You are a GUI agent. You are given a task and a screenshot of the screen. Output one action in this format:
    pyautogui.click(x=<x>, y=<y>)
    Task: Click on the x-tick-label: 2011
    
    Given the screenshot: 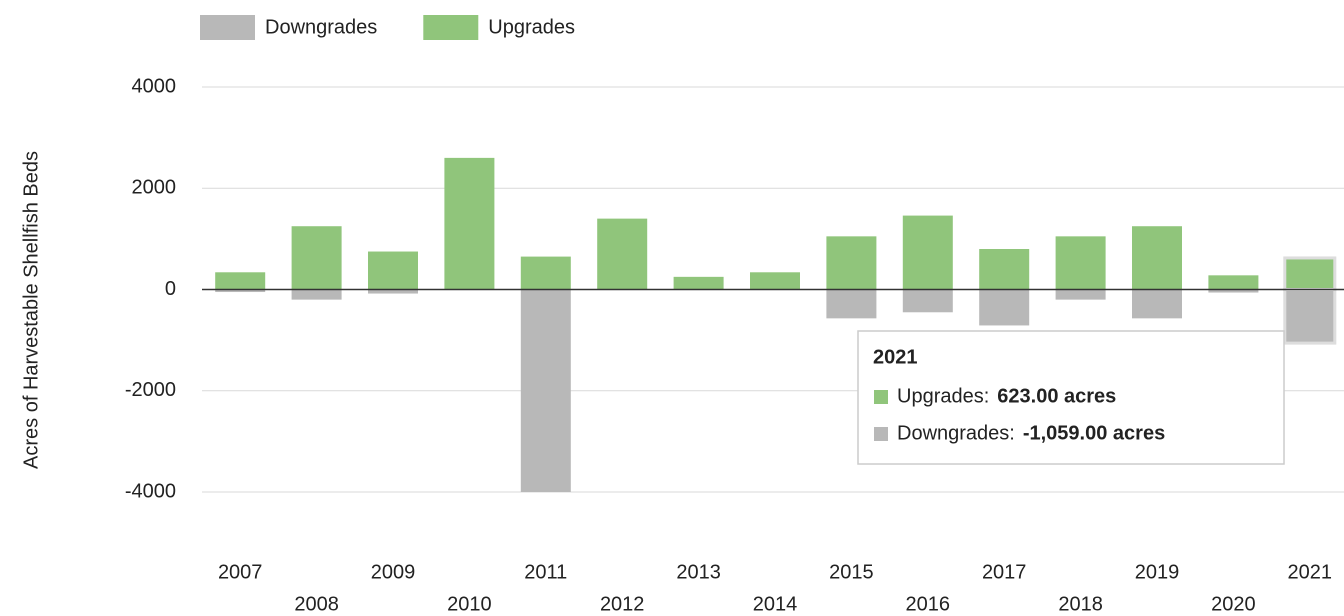 What is the action you would take?
    pyautogui.click(x=545, y=572)
    